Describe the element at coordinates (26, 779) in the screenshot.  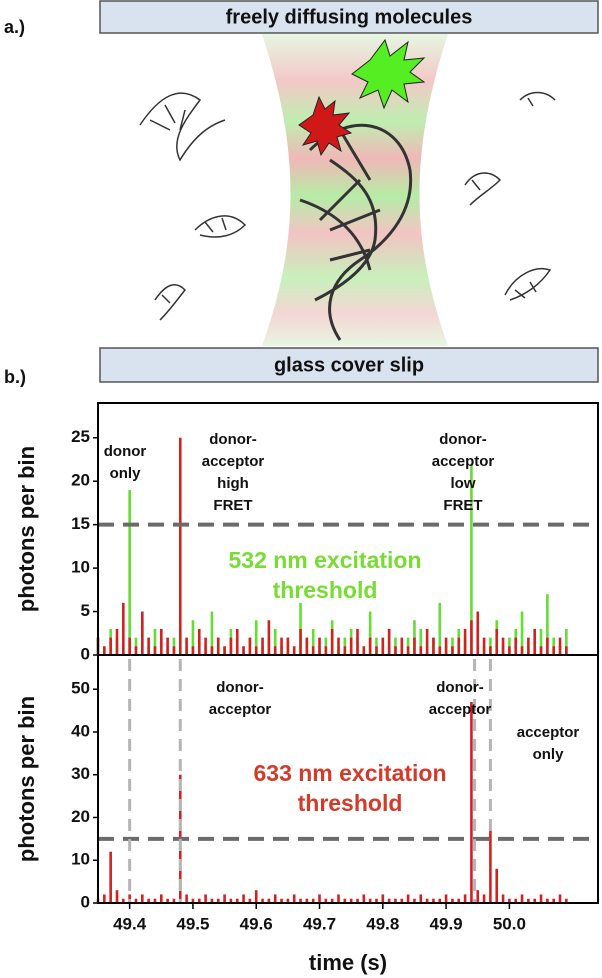
I see `y-axis-label: photons per bin` at that location.